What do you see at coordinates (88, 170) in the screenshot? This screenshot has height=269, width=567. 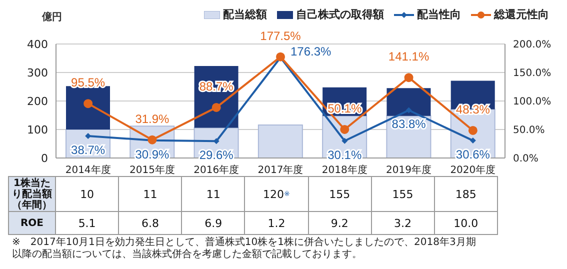 I see `x-tick-label: 2014年度` at bounding box center [88, 170].